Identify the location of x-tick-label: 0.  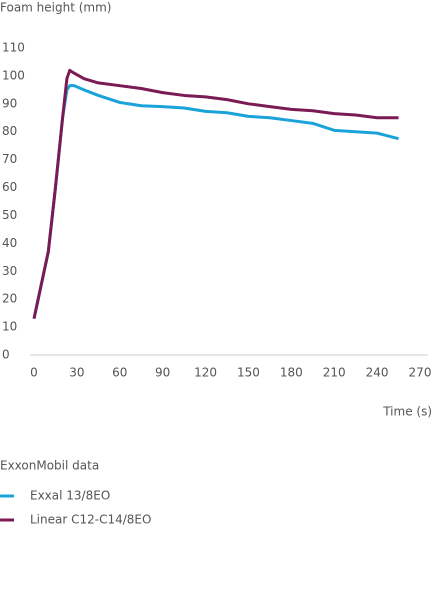
(34, 373).